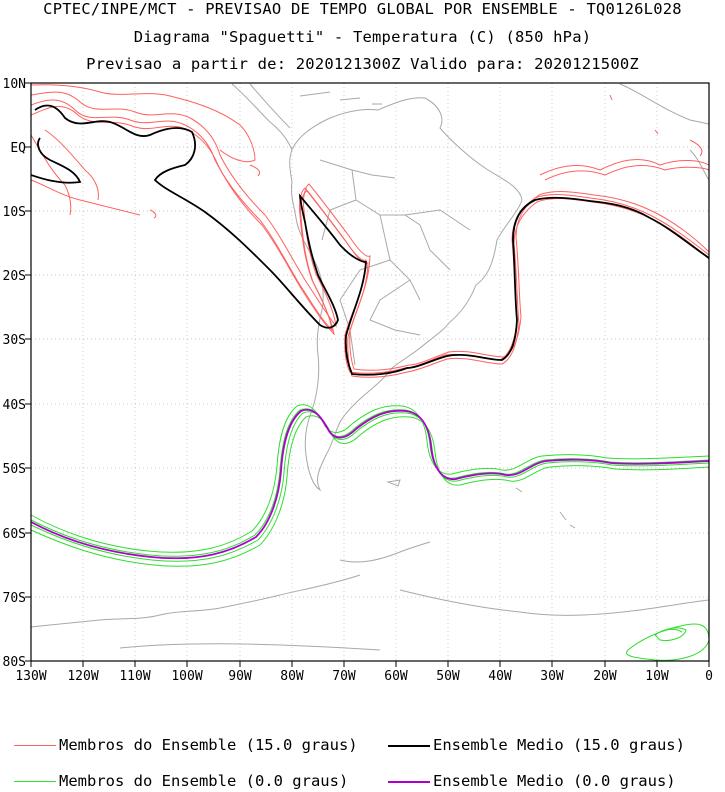 The width and height of the screenshot is (725, 792). Describe the element at coordinates (448, 676) in the screenshot. I see `lon-label: 50W` at that location.